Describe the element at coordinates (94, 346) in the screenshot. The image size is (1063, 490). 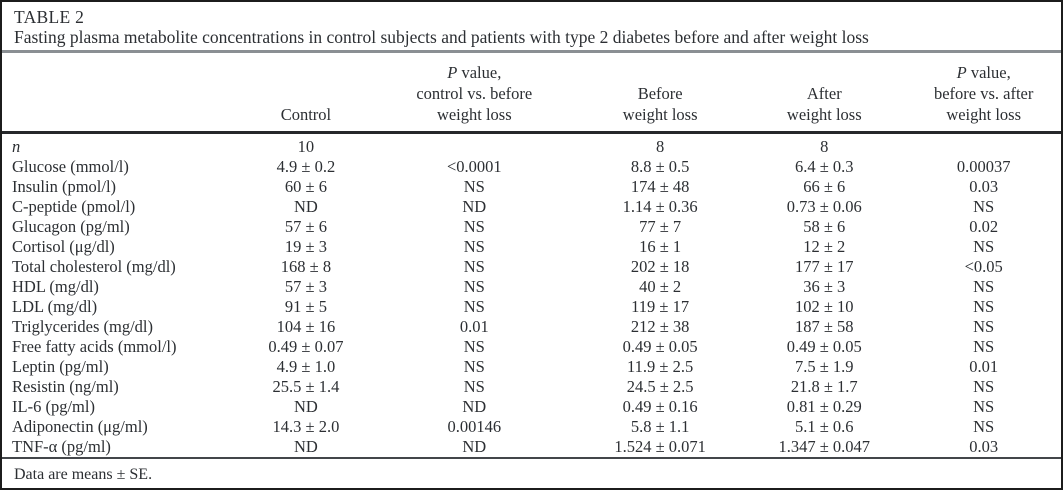
I see `row-label: Free fatty acids (mmol/l)` at that location.